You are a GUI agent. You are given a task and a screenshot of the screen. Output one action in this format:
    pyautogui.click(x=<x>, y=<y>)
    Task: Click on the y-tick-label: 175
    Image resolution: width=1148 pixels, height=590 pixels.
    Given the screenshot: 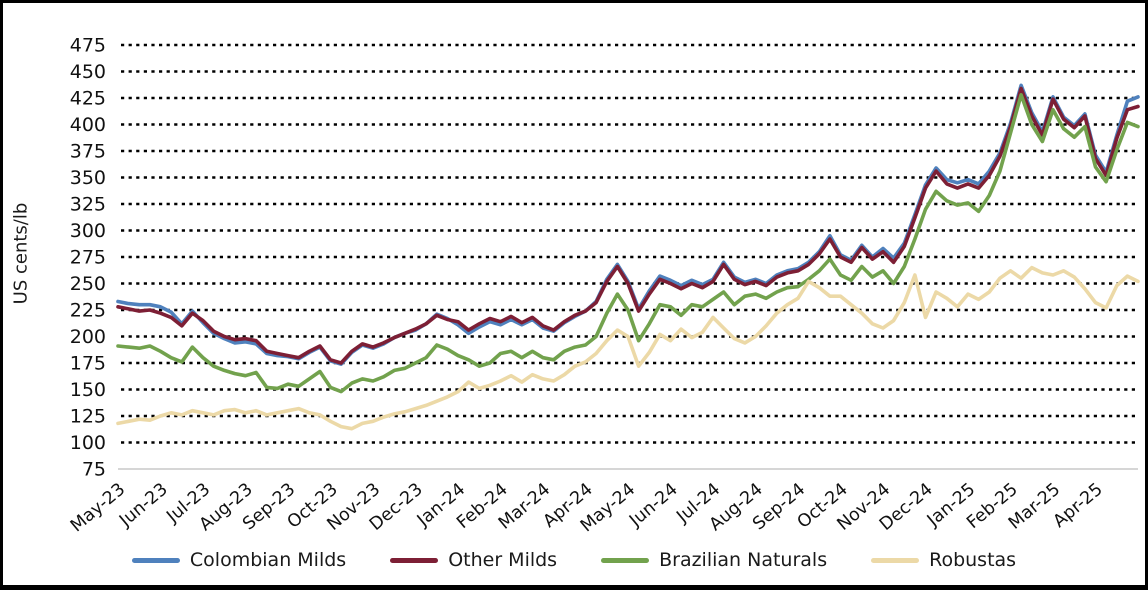 What is the action you would take?
    pyautogui.click(x=88, y=364)
    